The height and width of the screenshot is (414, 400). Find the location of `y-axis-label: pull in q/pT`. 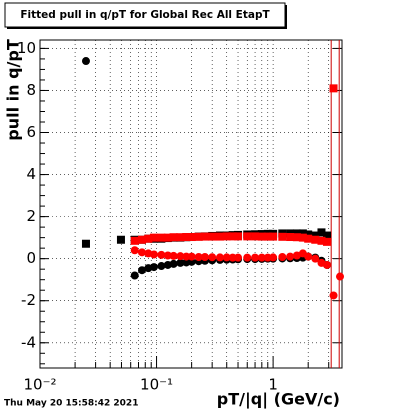

y-axis-label: pull in q/pT is located at coordinates (13, 90).